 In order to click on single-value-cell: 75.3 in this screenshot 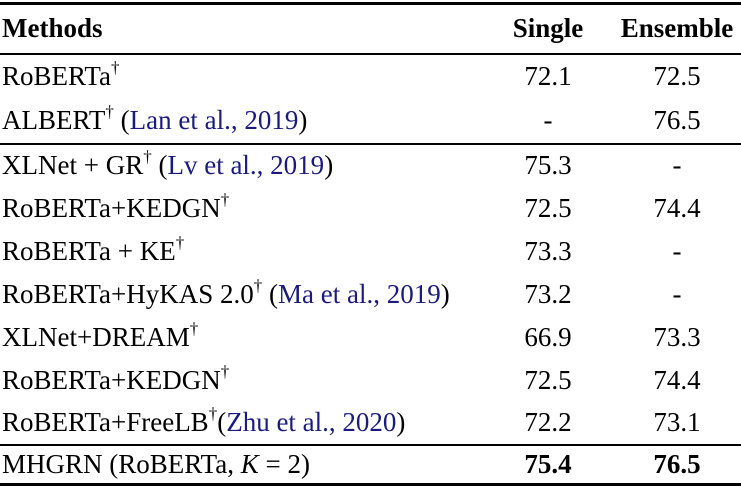, I will do `click(548, 165)`.